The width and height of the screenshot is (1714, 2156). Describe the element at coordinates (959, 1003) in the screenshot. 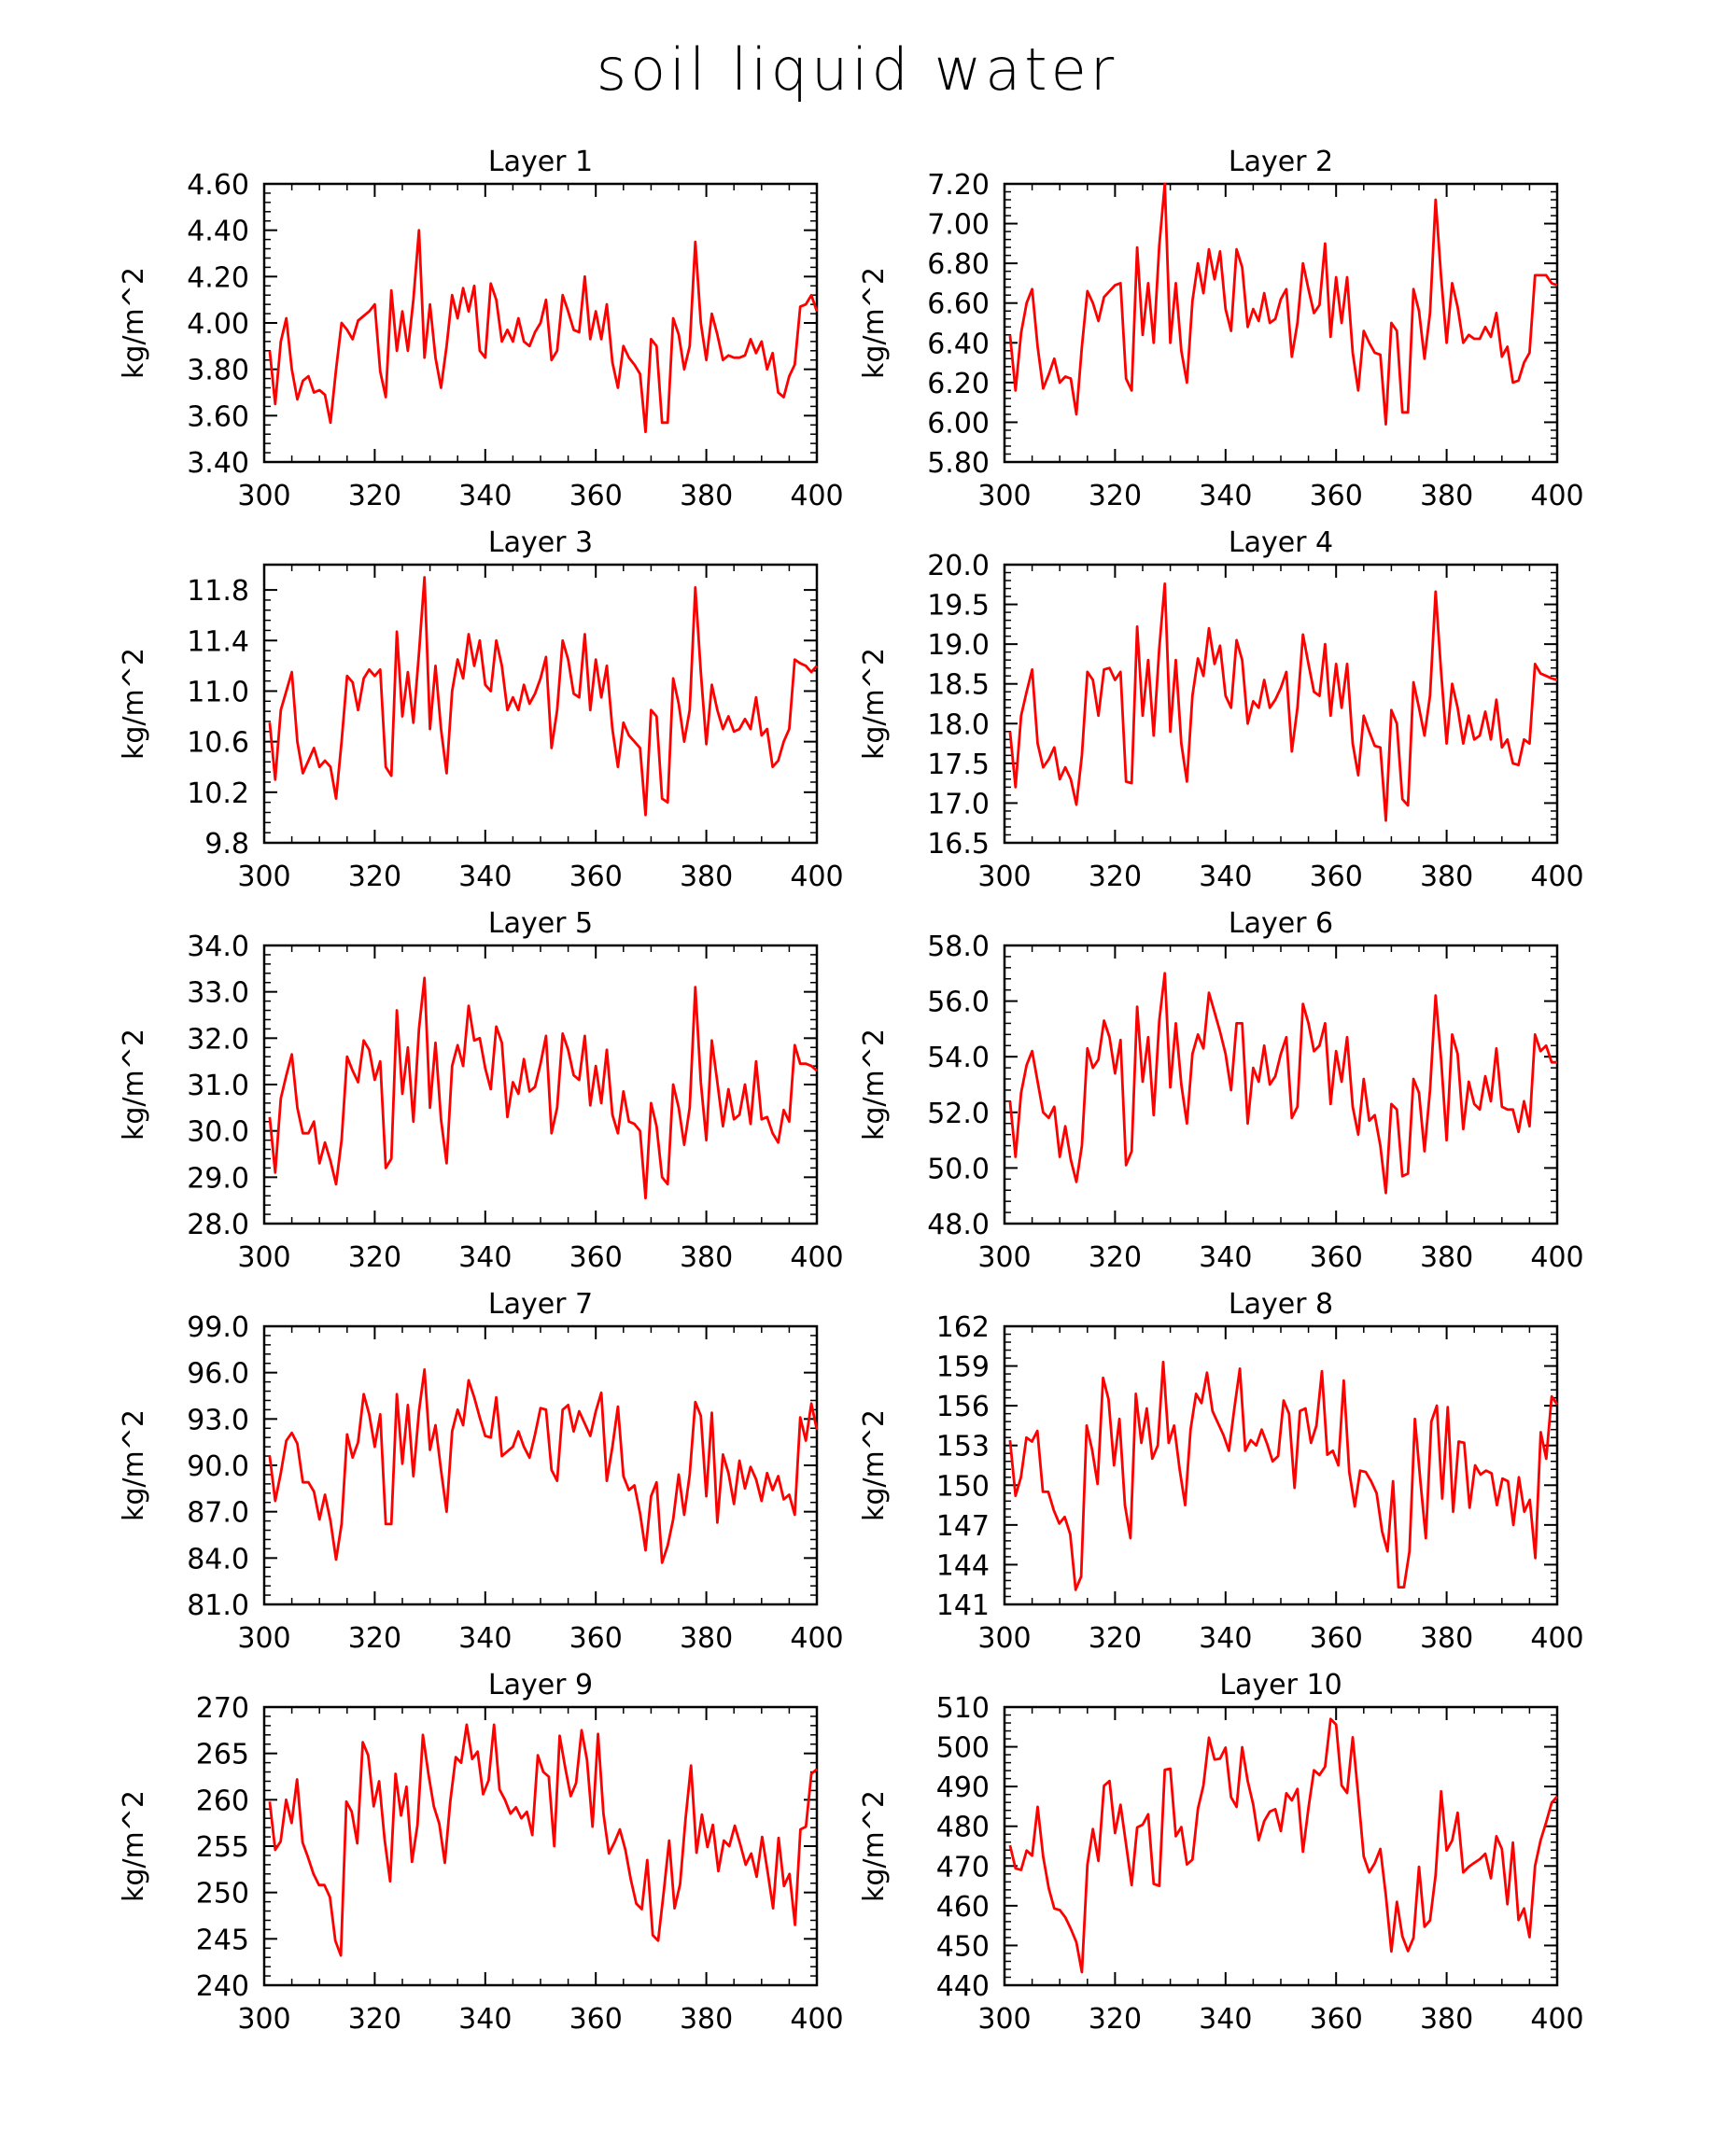

I see `y-tick-label: 56.0` at that location.